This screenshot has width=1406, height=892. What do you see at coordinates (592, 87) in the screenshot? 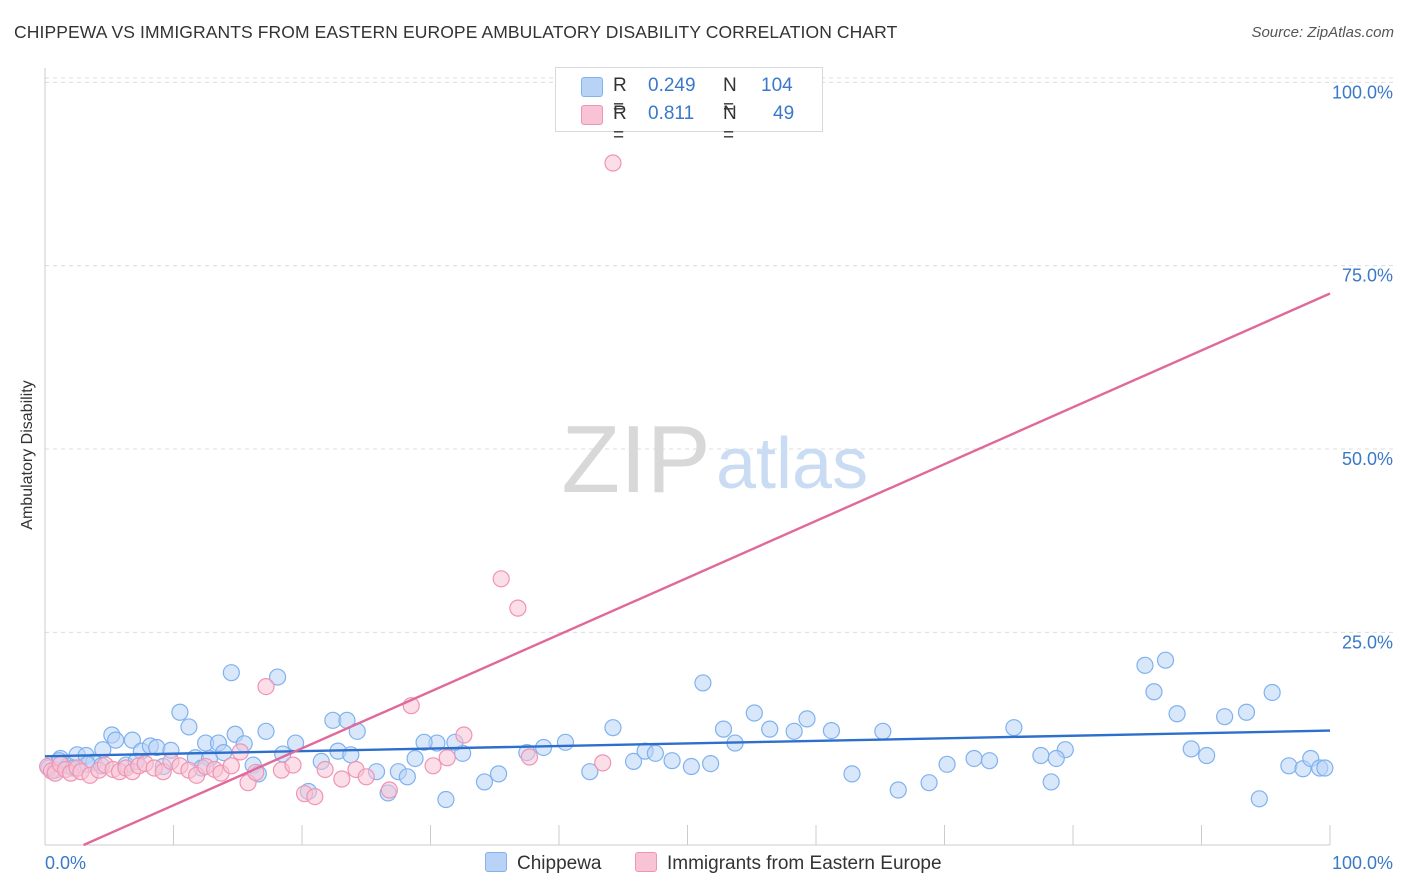
I see `chippewa-swatch` at bounding box center [592, 87].